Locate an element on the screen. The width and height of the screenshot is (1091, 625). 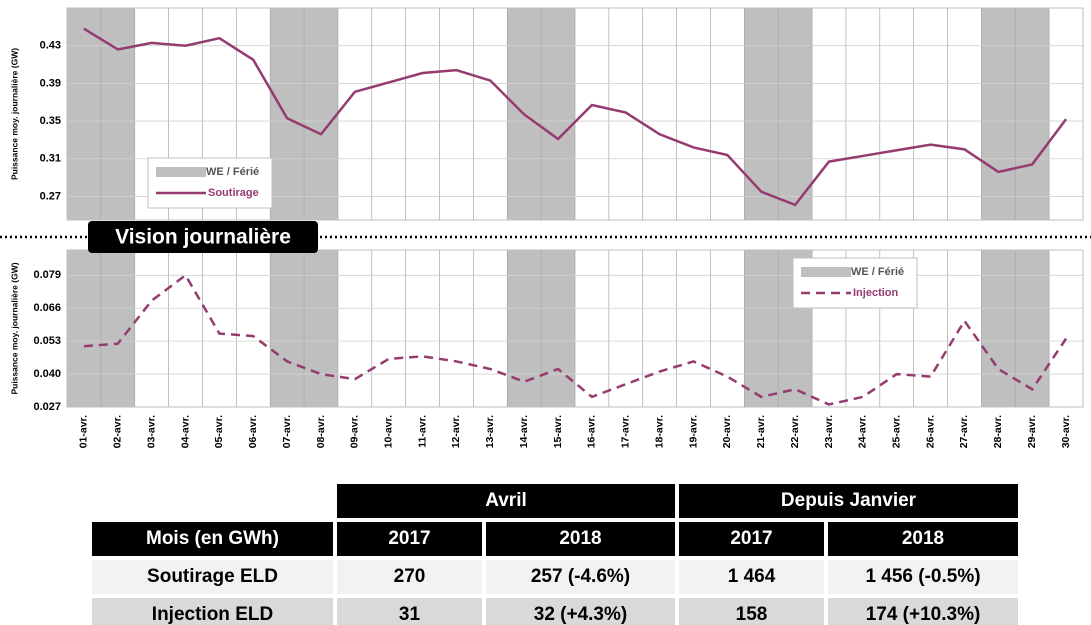
cell: 257 (-4.6%) is located at coordinates (580, 577).